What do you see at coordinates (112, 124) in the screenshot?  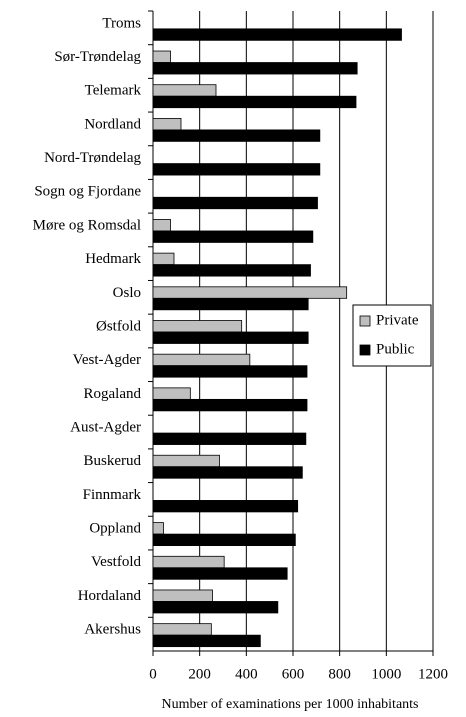 I see `y-tick-label: Nordland` at bounding box center [112, 124].